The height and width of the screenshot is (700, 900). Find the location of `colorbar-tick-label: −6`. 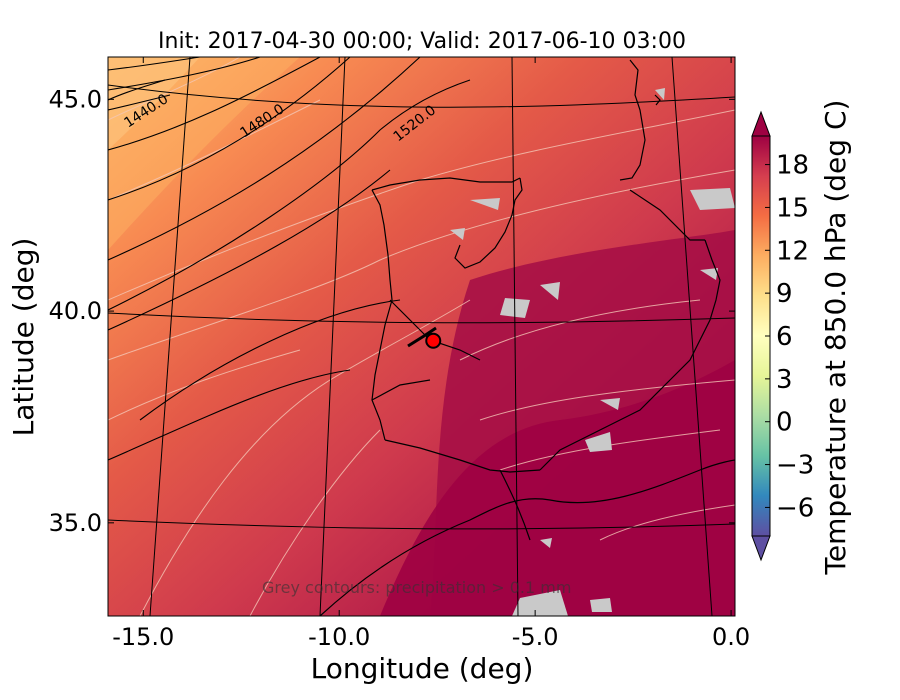

colorbar-tick-label: −6 is located at coordinates (795, 508).